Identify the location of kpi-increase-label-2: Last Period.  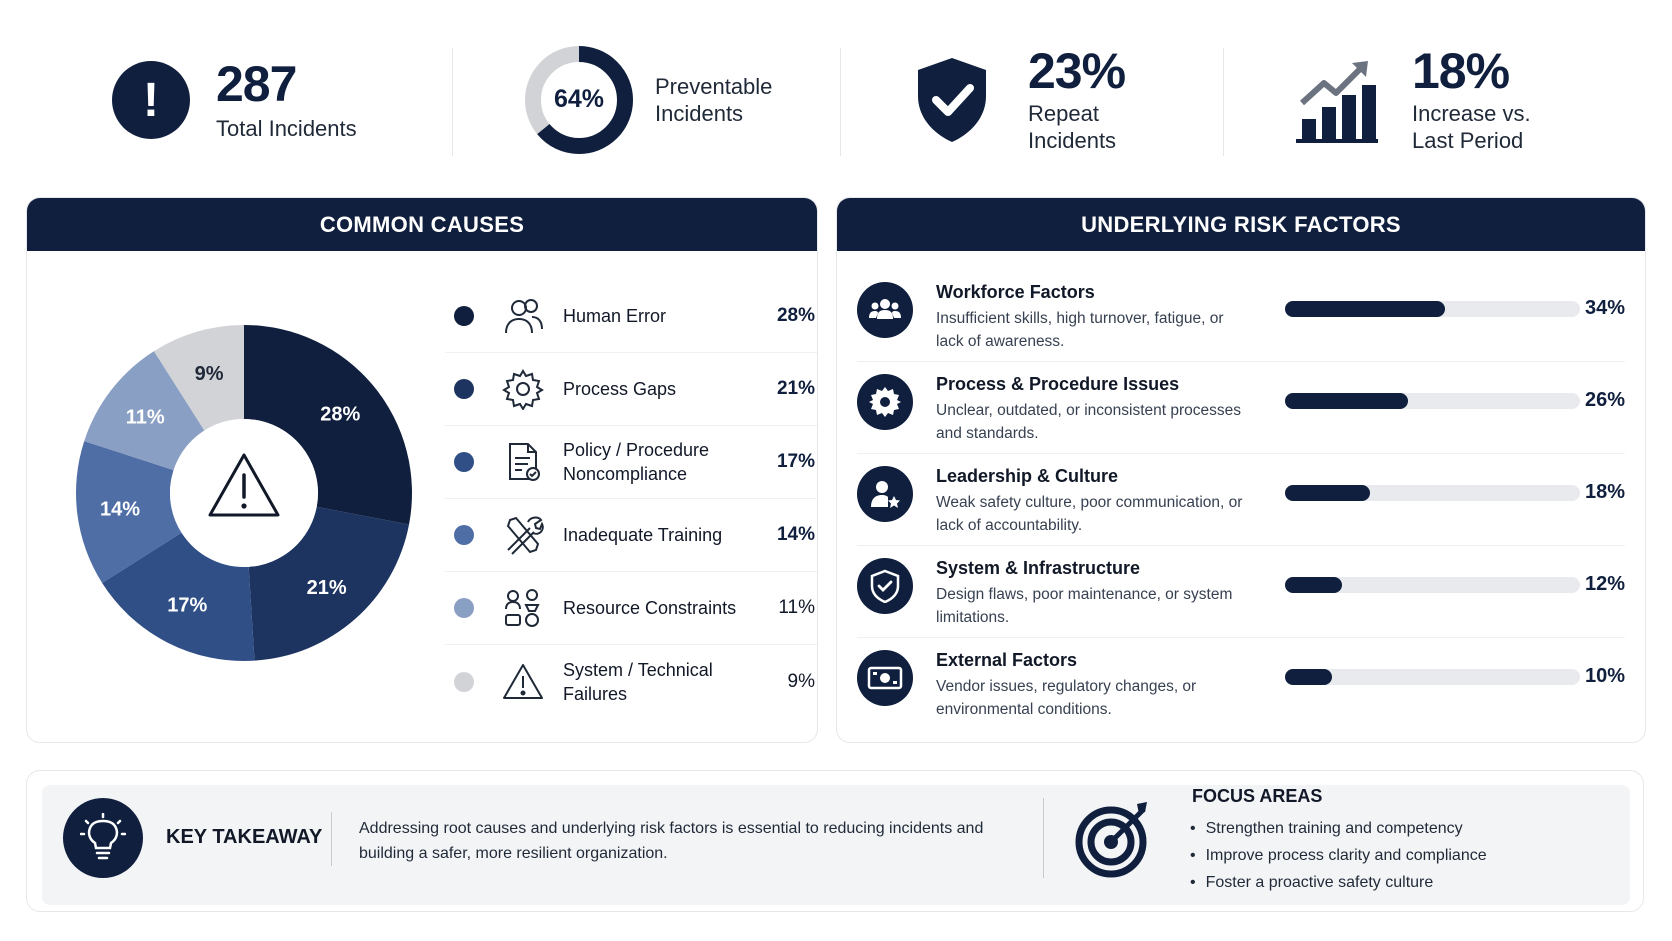
(1468, 140).